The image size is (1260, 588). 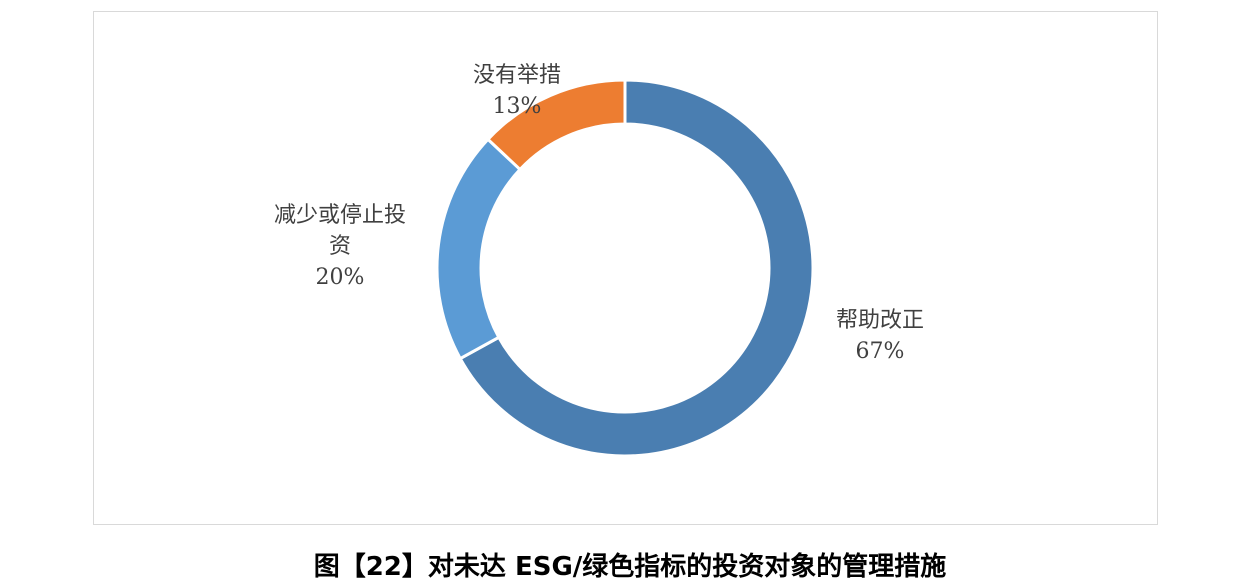 What do you see at coordinates (880, 336) in the screenshot?
I see `slice-label: 帮助改正 67%` at bounding box center [880, 336].